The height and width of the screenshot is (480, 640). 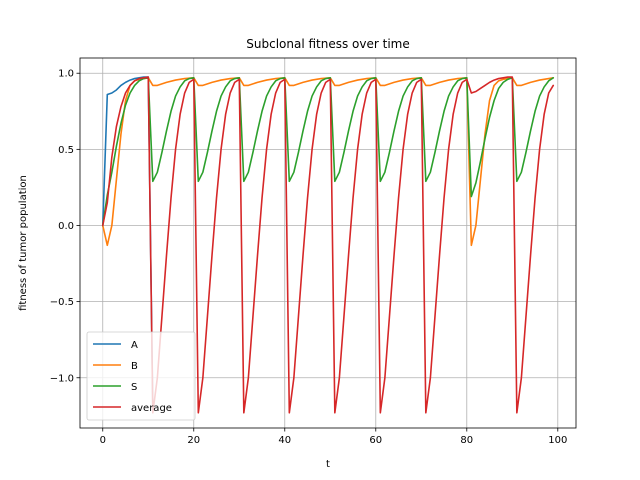 What do you see at coordinates (115, 366) in the screenshot?
I see `legend-item: B` at bounding box center [115, 366].